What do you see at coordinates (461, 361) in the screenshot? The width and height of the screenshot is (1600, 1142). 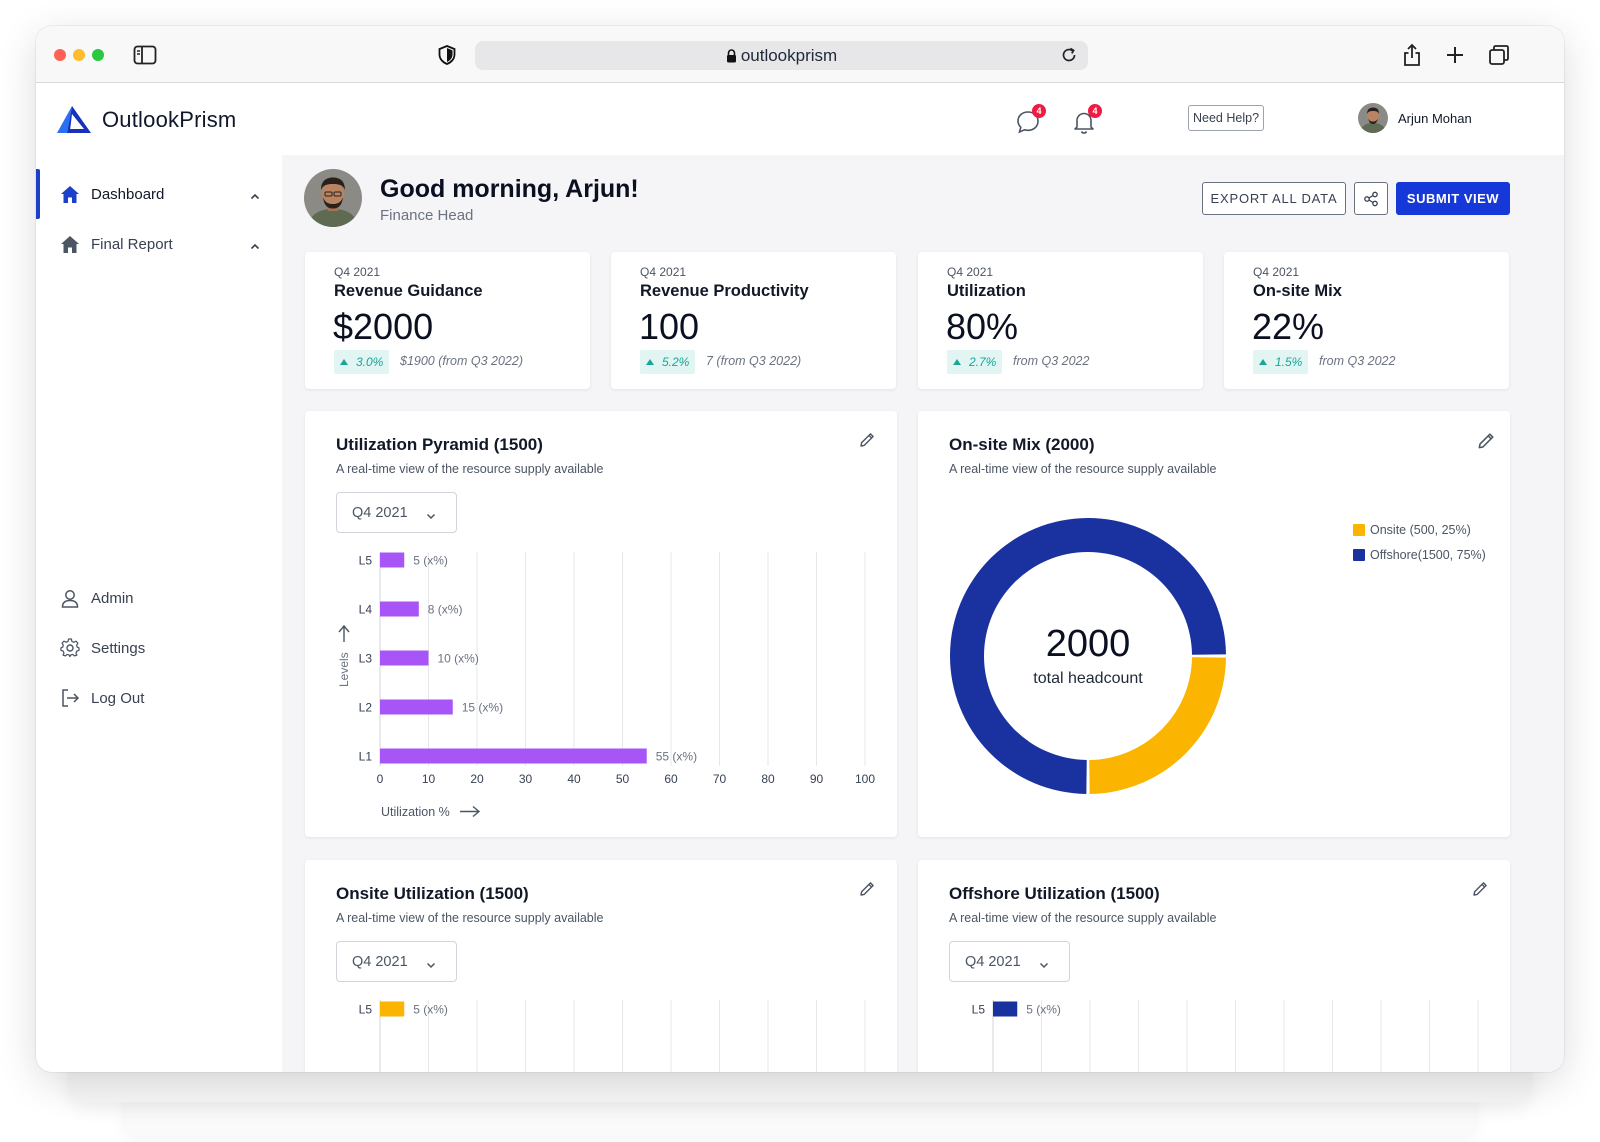 I see `kpi-note: $1900 (from Q3 2022)` at bounding box center [461, 361].